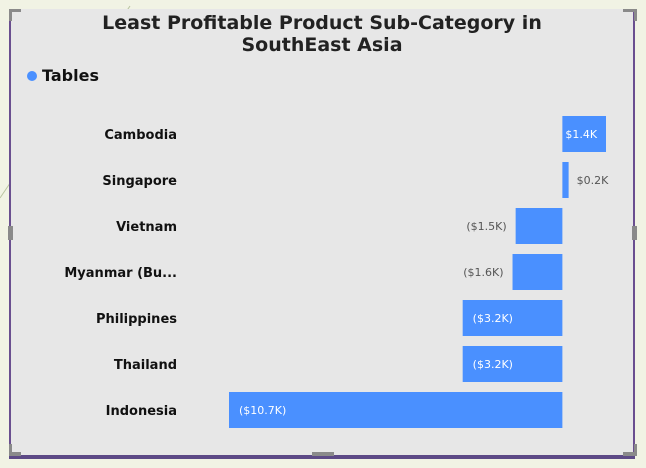 The height and width of the screenshot is (468, 646). What do you see at coordinates (139, 181) in the screenshot?
I see `category-label: Singapore` at bounding box center [139, 181].